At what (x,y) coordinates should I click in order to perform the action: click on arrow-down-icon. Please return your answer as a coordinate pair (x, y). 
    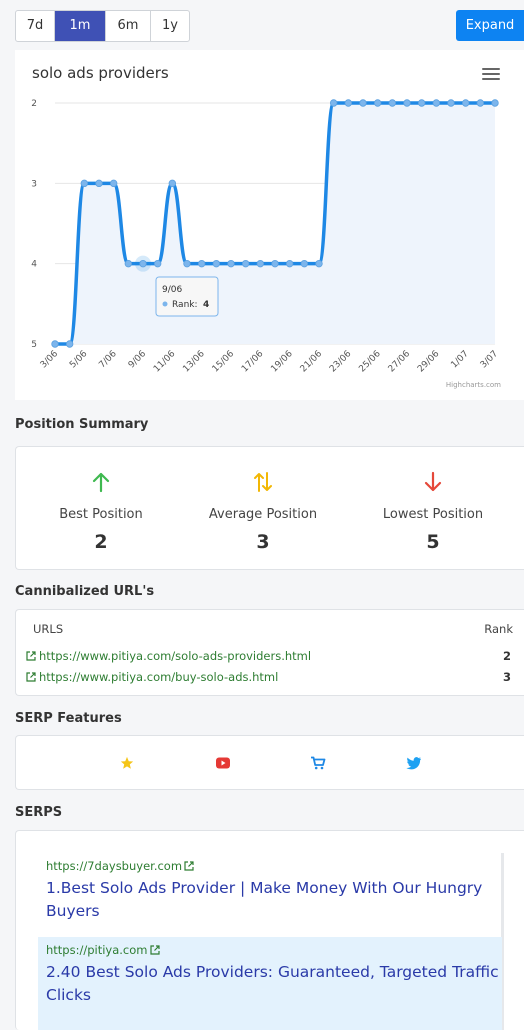
    Looking at the image, I should click on (433, 481).